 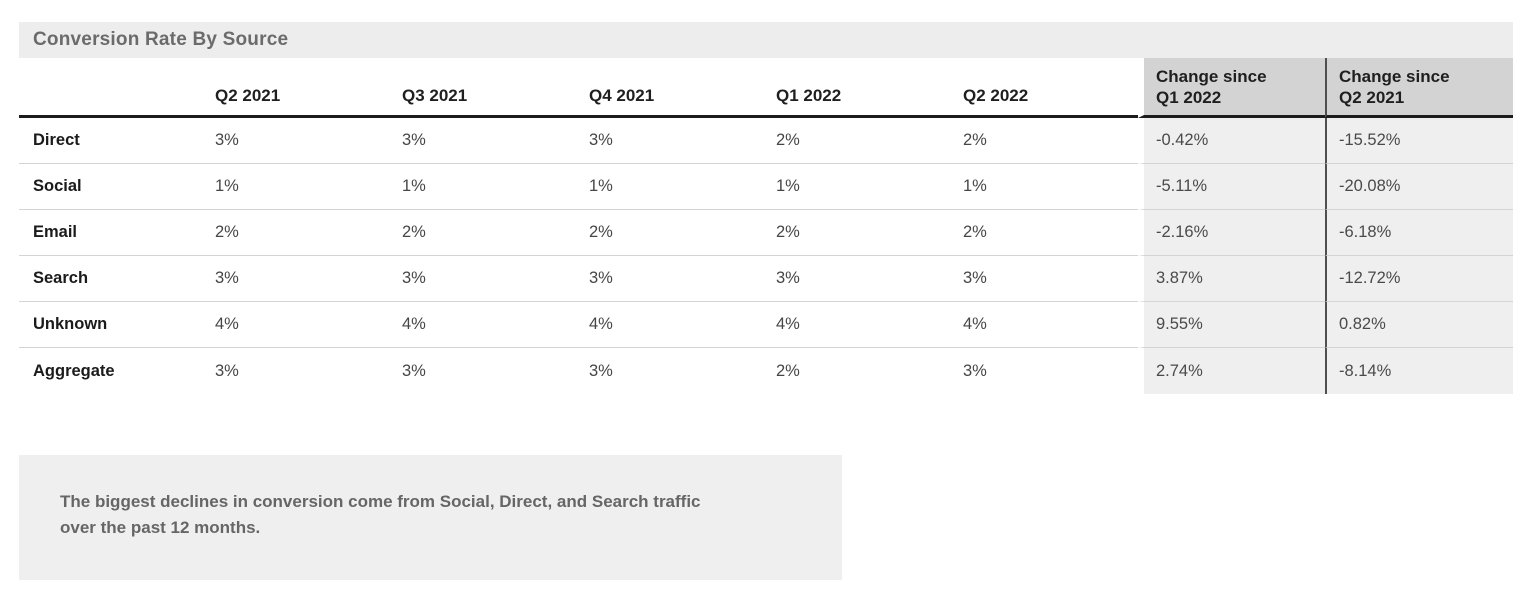 I want to click on column-header-source, so click(x=111, y=88).